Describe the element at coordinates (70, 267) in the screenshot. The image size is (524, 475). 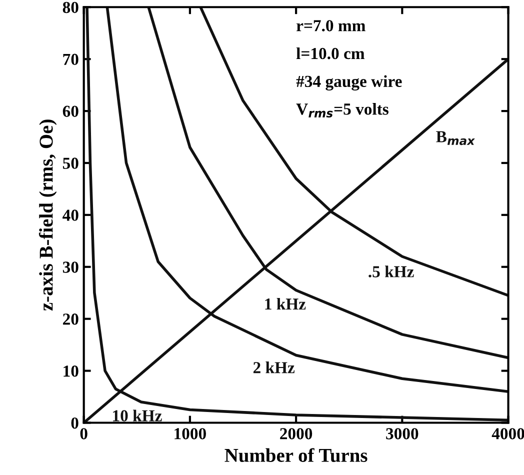
I see `y-tick-label: 30` at that location.